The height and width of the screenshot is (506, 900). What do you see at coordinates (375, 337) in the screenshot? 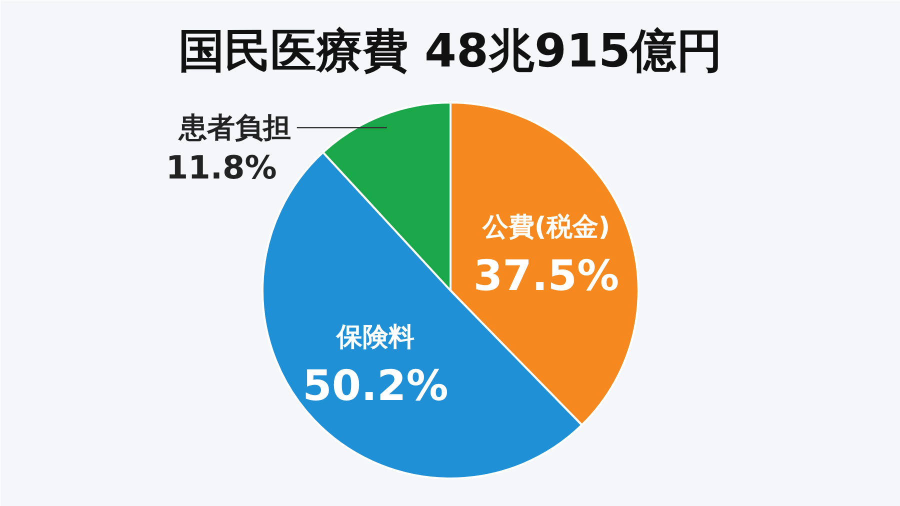
I see `slice-label: 保険料` at bounding box center [375, 337].